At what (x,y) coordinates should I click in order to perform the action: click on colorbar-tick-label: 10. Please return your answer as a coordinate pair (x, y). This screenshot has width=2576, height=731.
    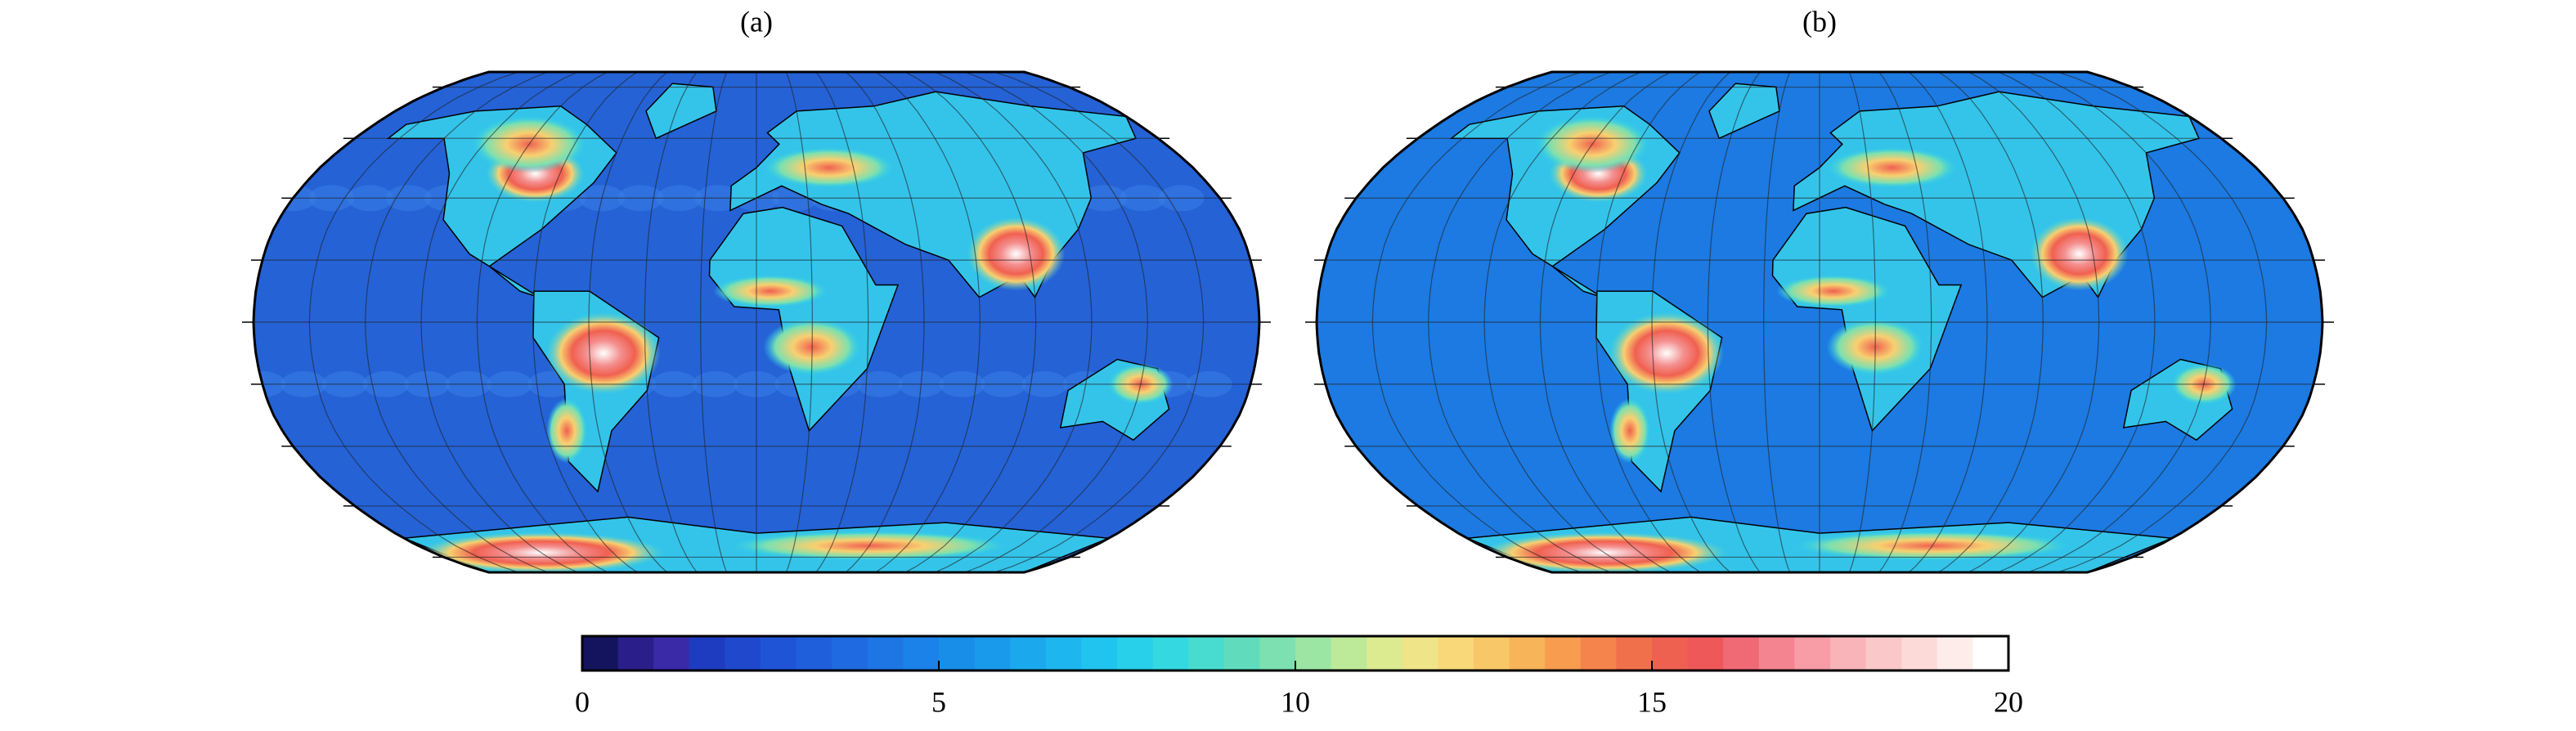
    Looking at the image, I should click on (1296, 701).